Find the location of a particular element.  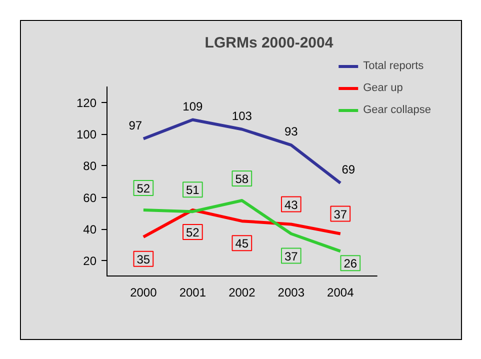

y-tick-label: 100 is located at coordinates (86, 135).